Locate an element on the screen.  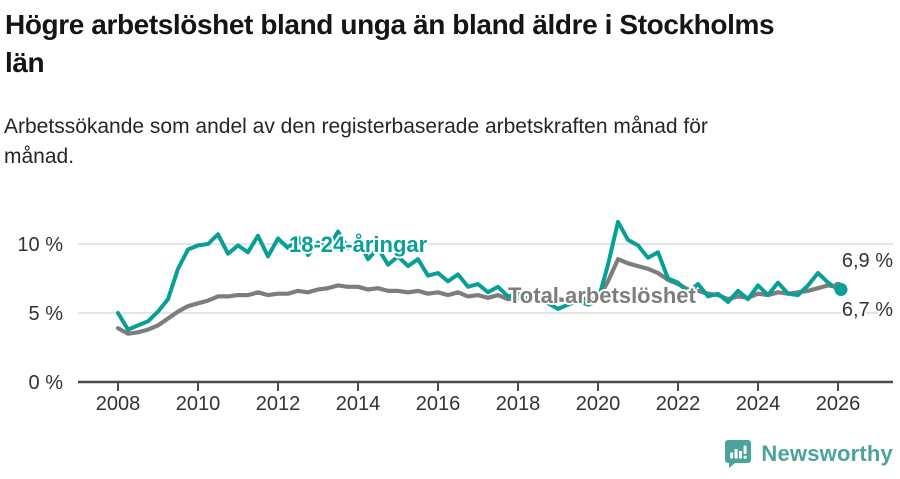
x-tick-label: 2024 is located at coordinates (758, 404).